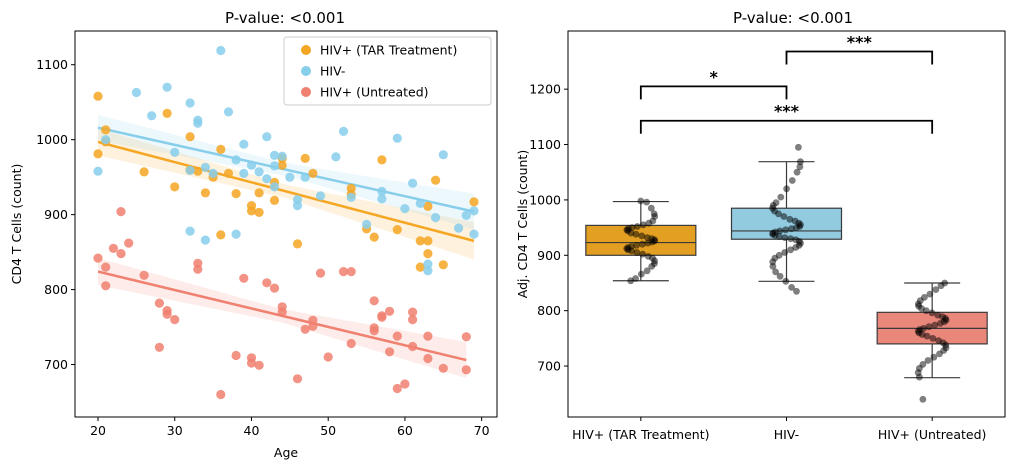 This screenshot has width=1014, height=470. What do you see at coordinates (374, 92) in the screenshot?
I see `legend-label-untreated: HIV+ (Untreated)` at bounding box center [374, 92].